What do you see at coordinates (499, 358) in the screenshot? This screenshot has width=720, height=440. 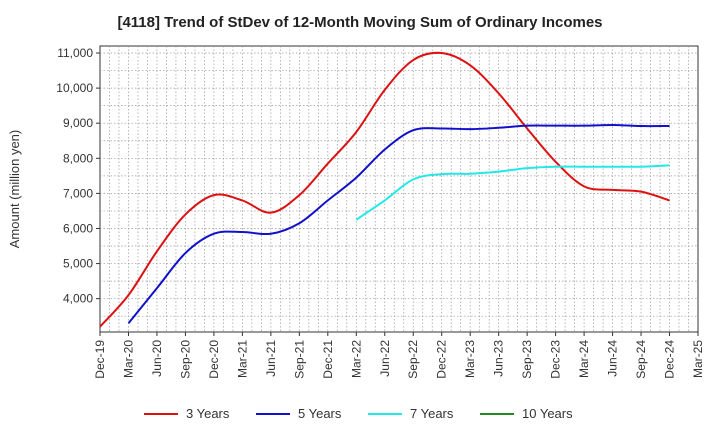 I see `x-tick-label: Jun-23` at bounding box center [499, 358].